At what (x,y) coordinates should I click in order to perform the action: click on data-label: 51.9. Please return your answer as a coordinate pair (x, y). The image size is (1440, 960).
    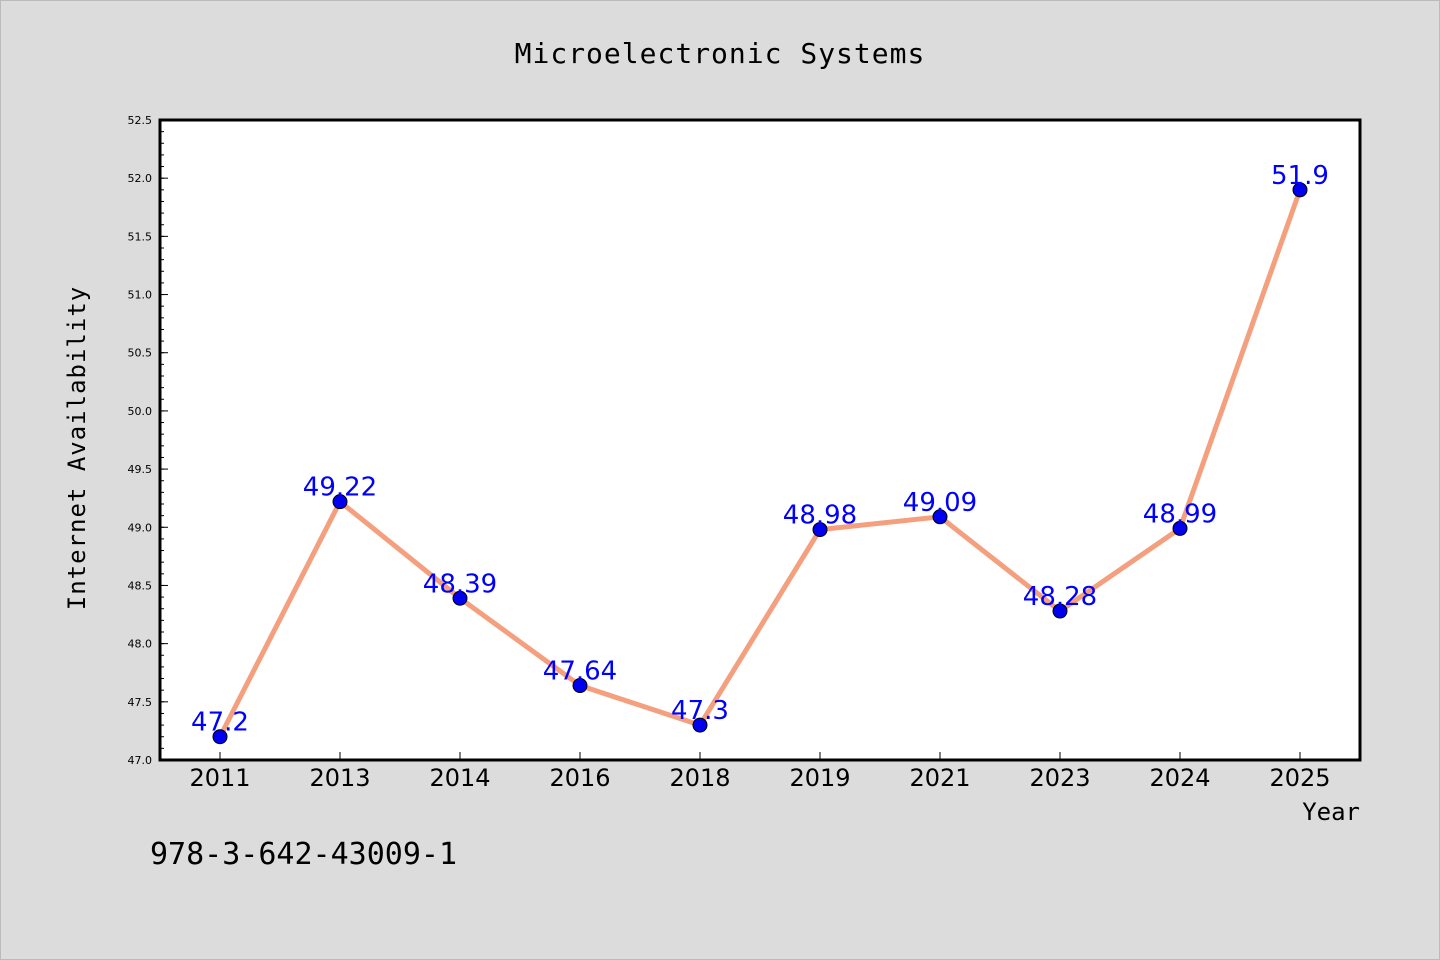
    Looking at the image, I should click on (1300, 176).